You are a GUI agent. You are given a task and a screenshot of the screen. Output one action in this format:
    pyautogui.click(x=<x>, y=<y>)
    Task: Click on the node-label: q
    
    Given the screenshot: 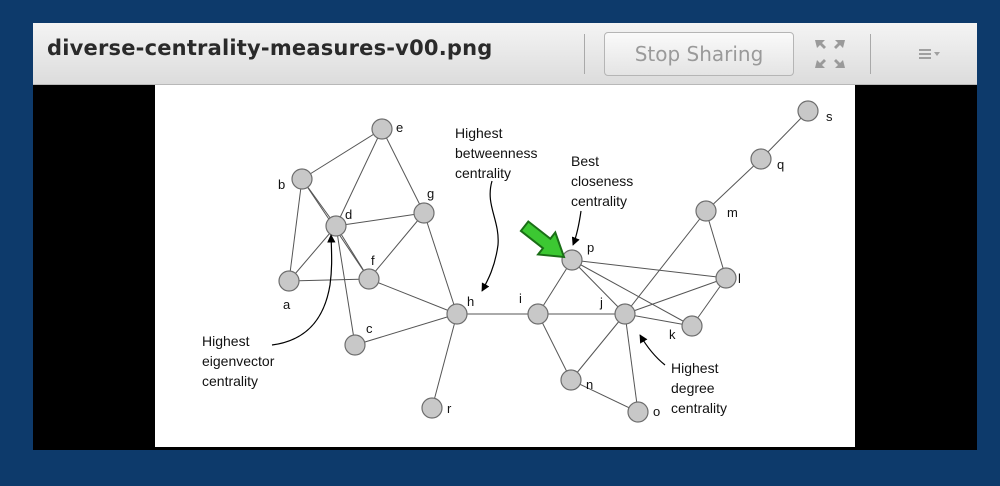 What is the action you would take?
    pyautogui.click(x=780, y=164)
    